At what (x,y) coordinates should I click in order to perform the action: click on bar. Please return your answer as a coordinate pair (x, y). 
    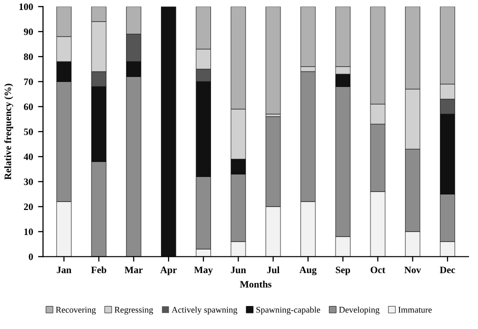
    Looking at the image, I should click on (273, 60).